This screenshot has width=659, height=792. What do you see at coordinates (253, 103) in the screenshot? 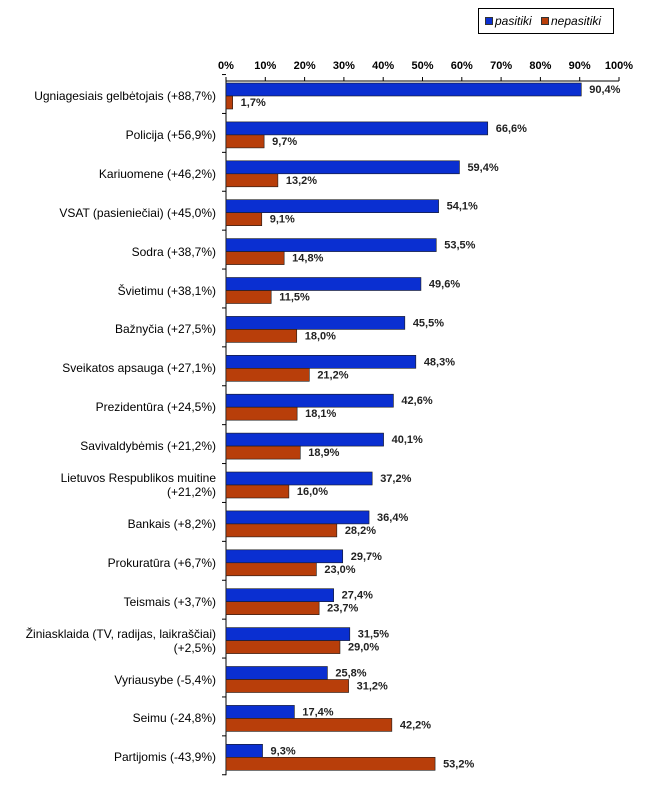
I see `data-label-nepasitiki: 1,7%` at bounding box center [253, 103].